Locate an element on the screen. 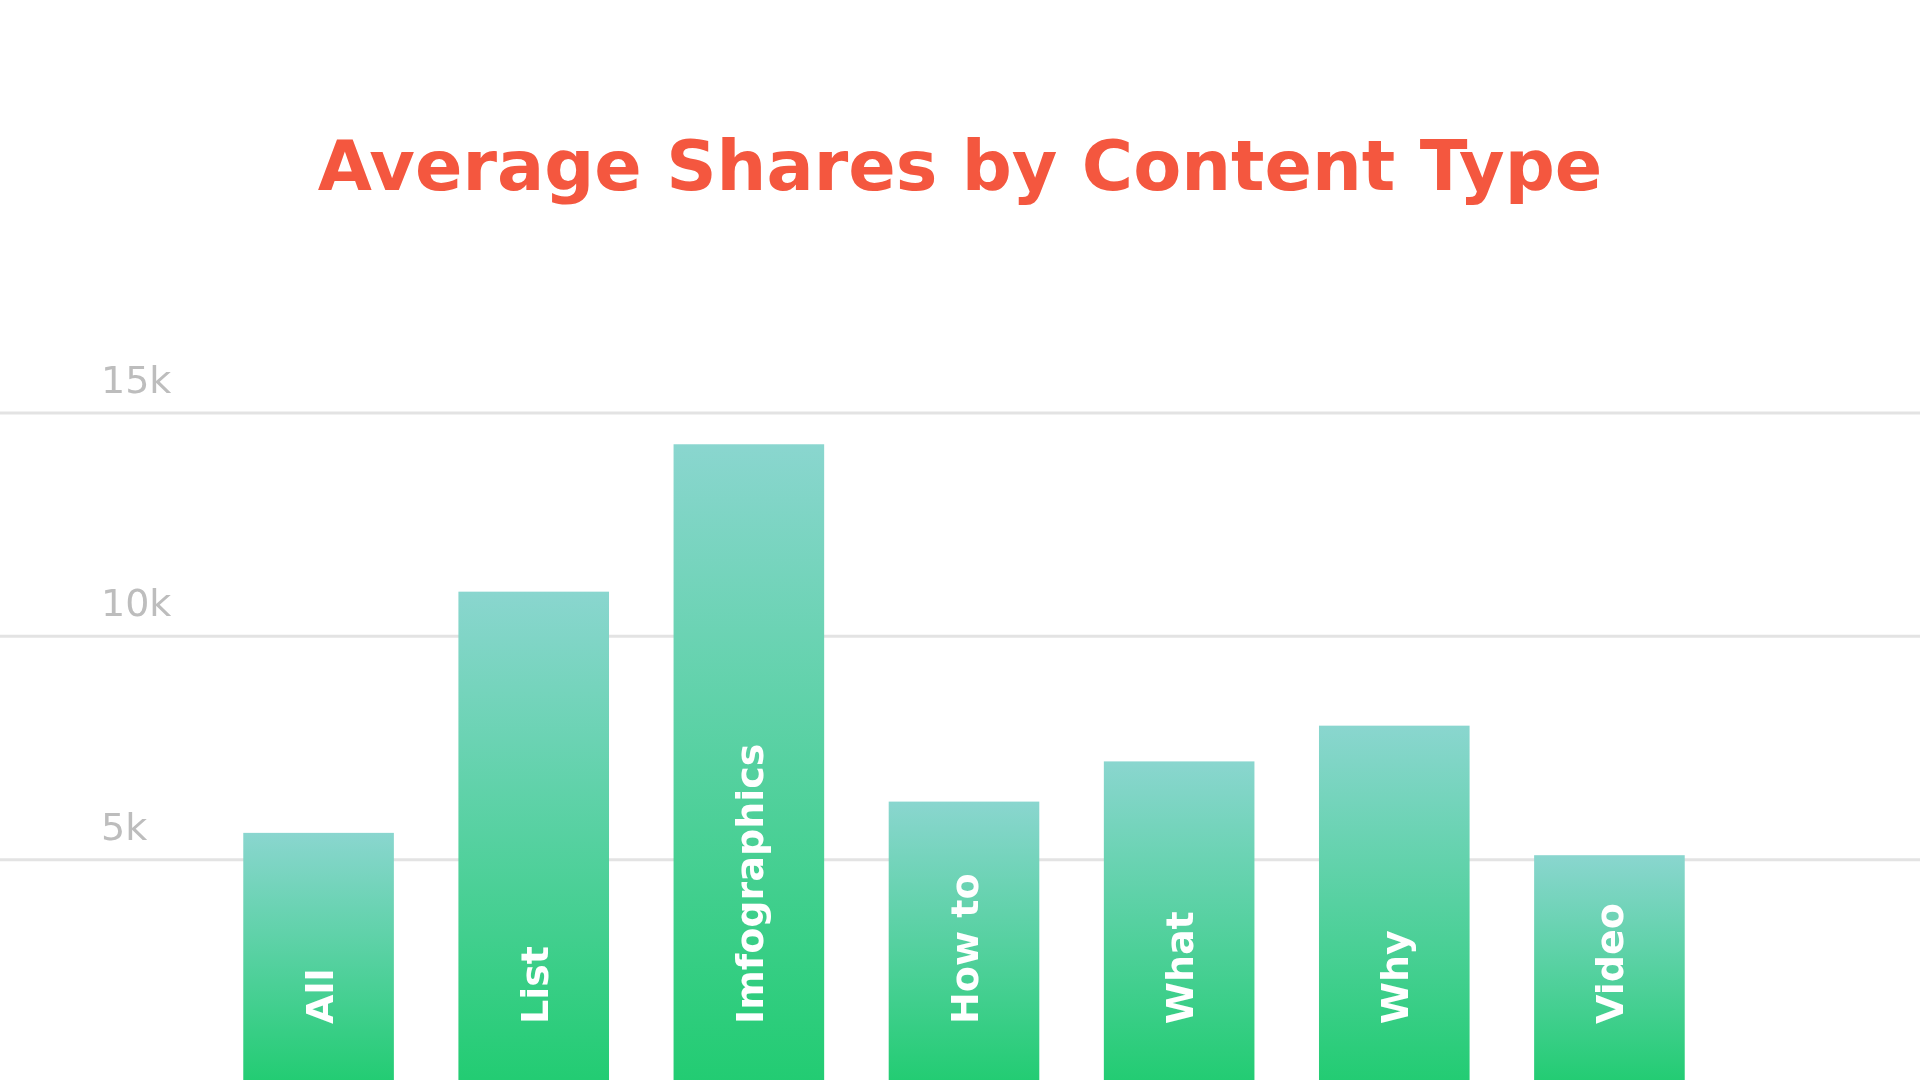  chart-title: Average Shares by Content Type is located at coordinates (960, 166).